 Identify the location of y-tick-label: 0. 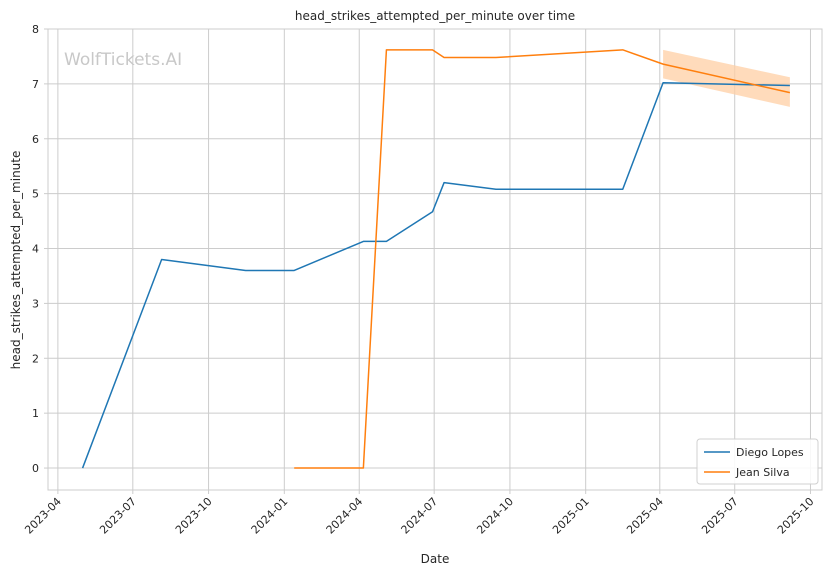
(35, 468).